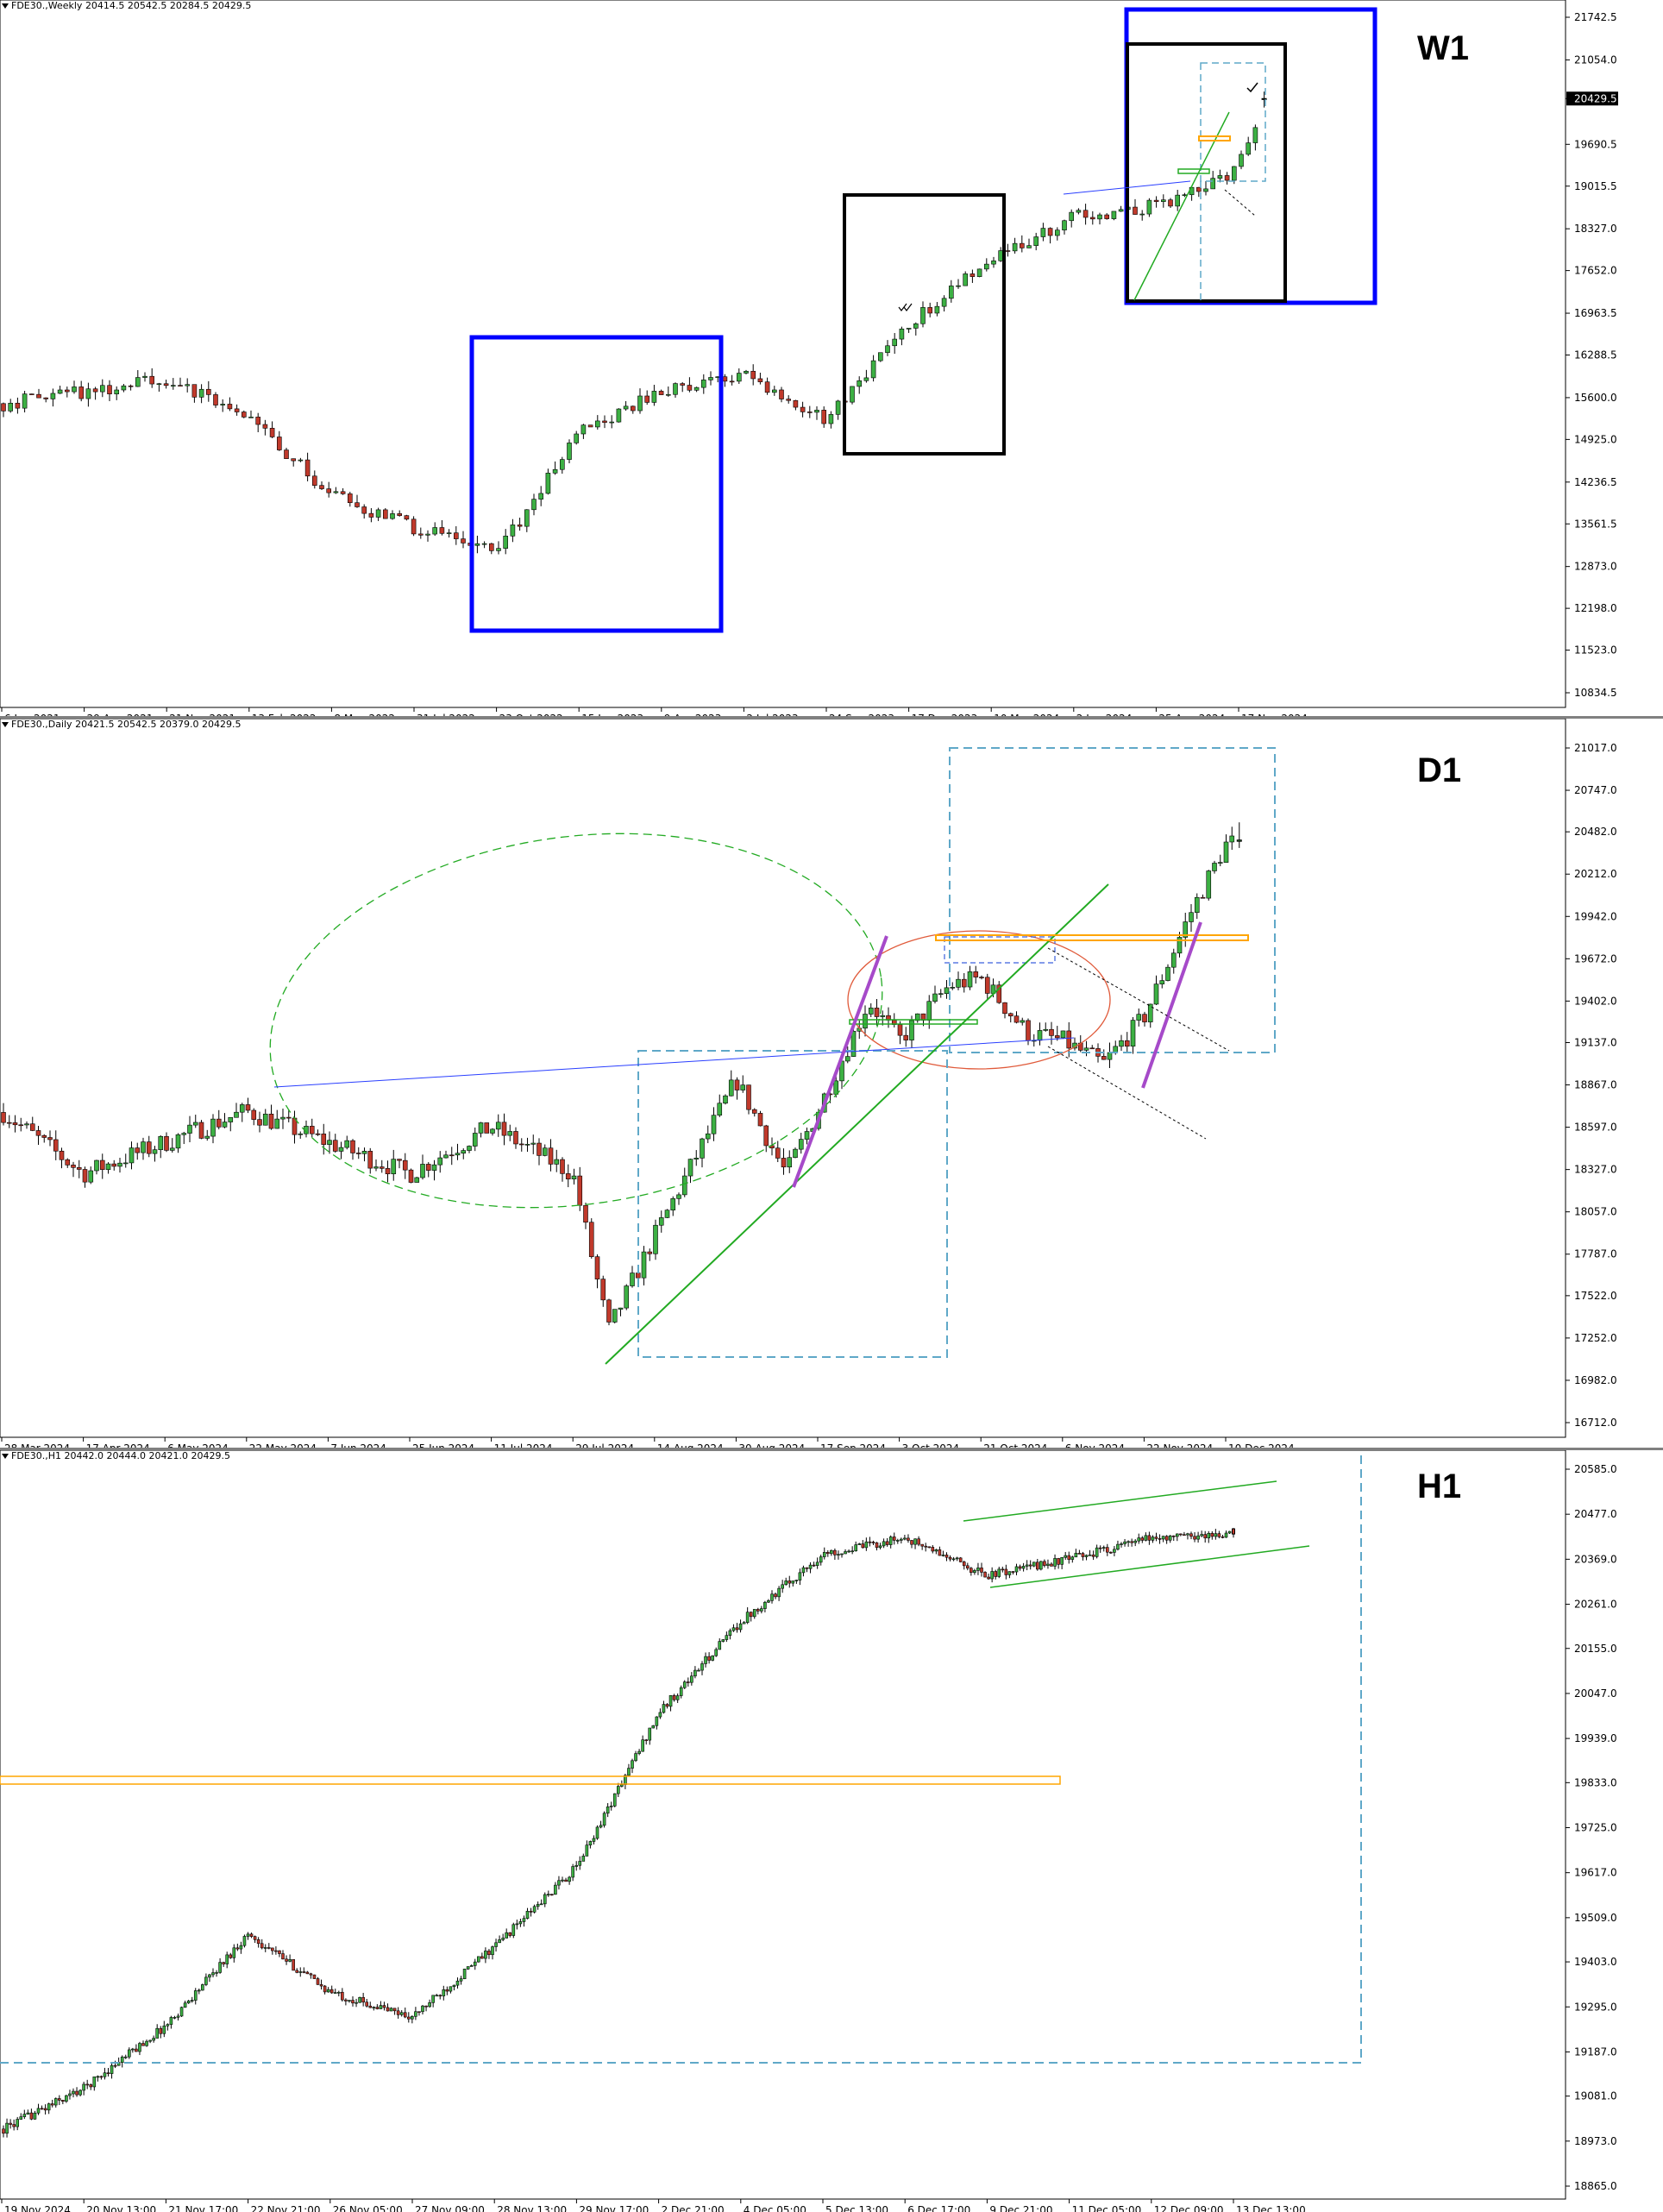 The image size is (1663, 2212). I want to click on h1-ytick-label: 18973.0, so click(1596, 2141).